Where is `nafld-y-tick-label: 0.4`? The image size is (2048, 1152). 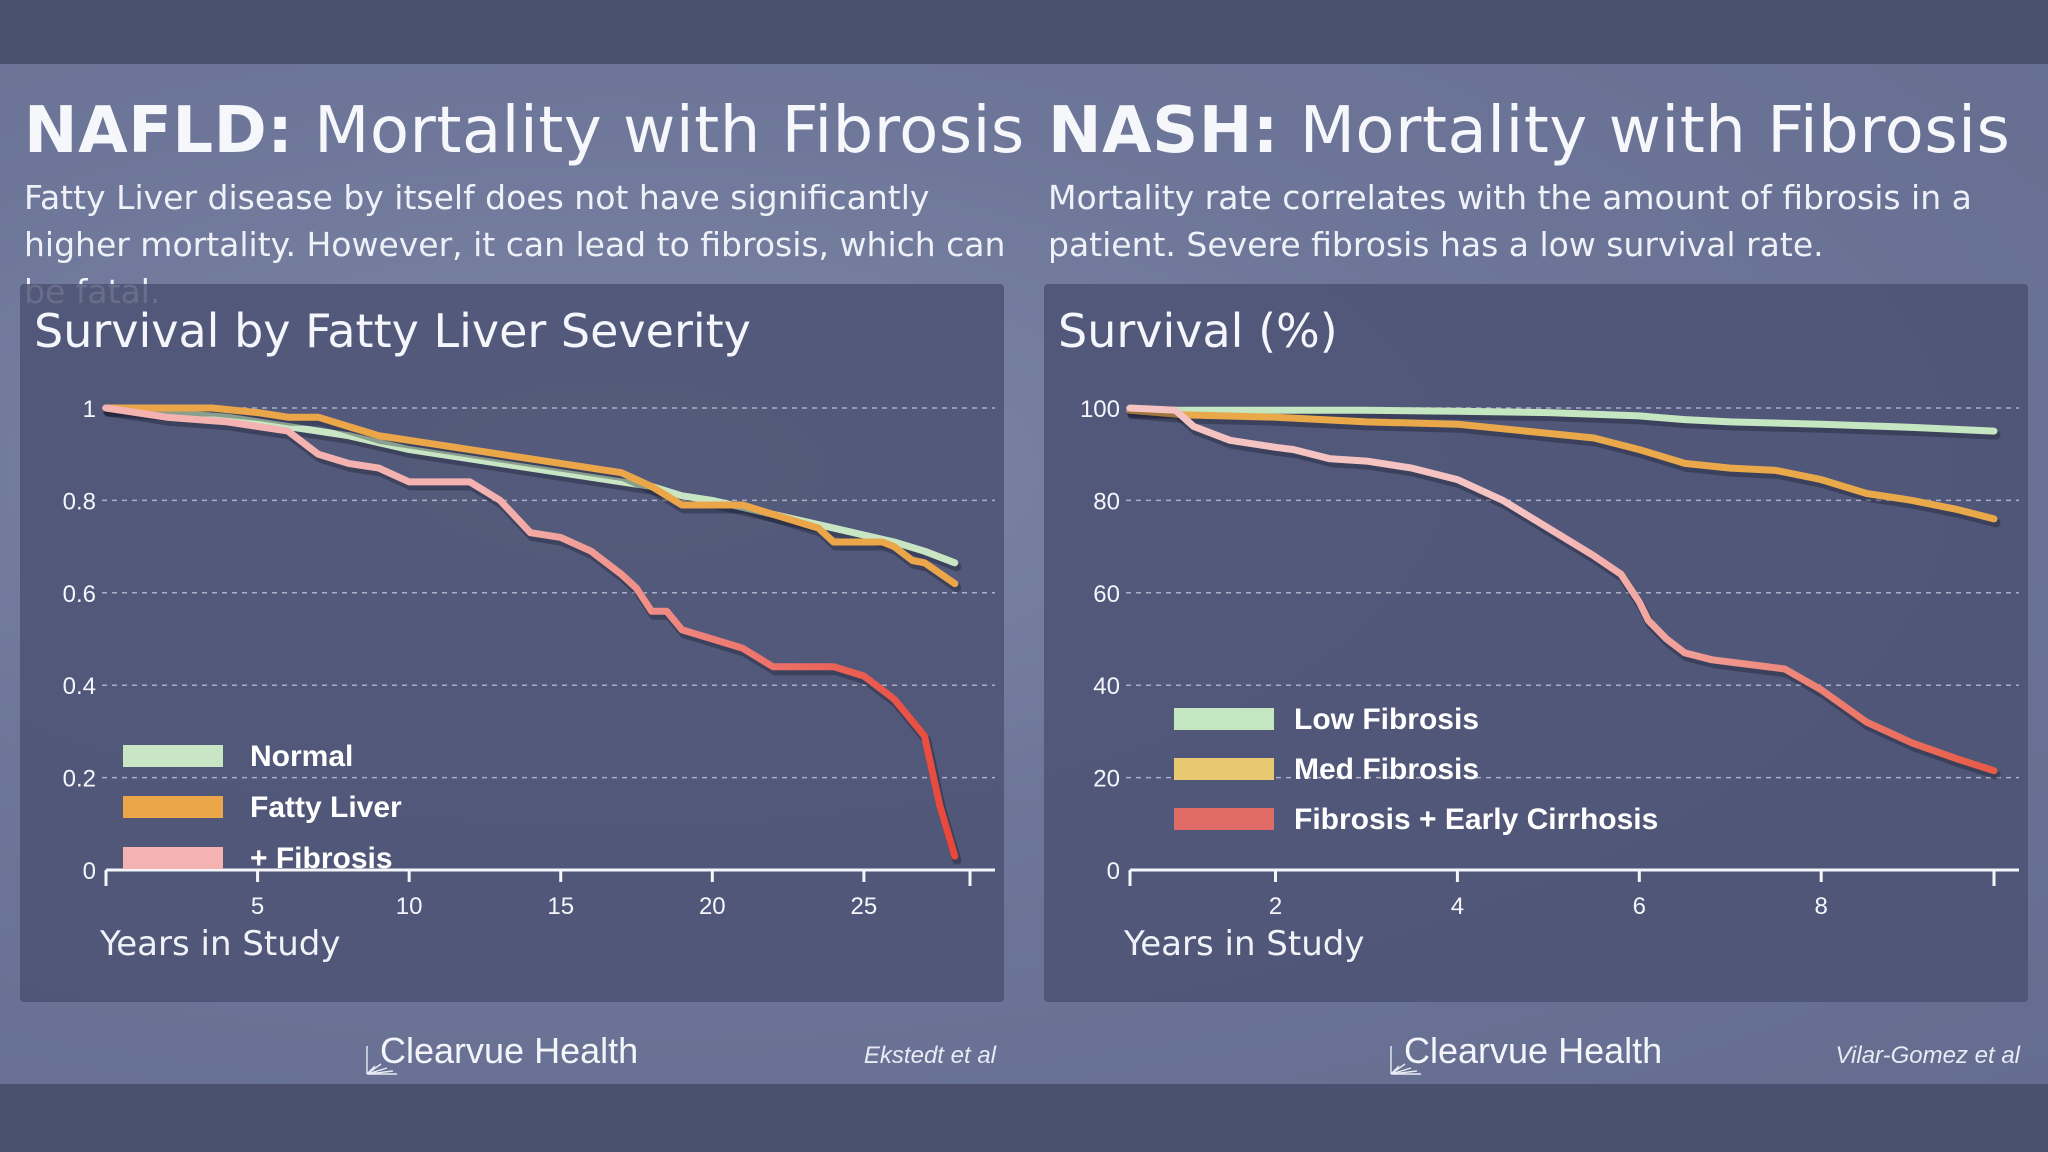 nafld-y-tick-label: 0.4 is located at coordinates (79, 686).